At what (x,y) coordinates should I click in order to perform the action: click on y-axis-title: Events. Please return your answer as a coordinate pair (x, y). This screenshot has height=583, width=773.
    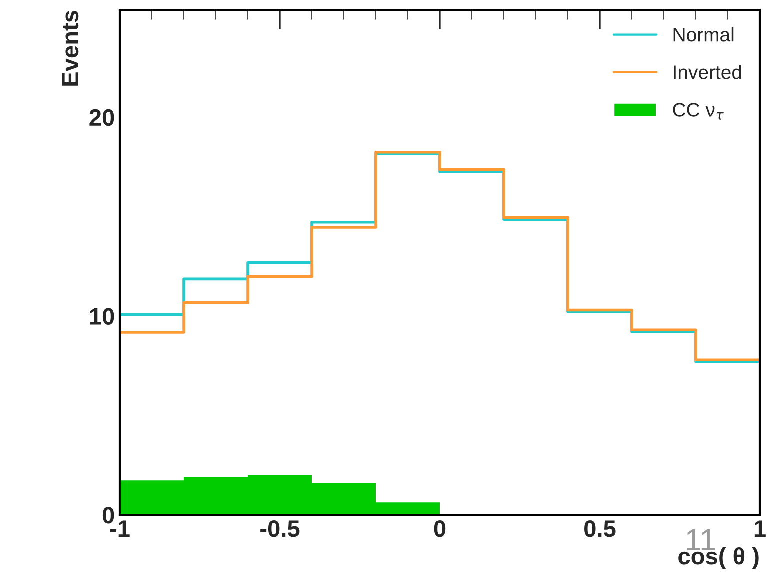
    Looking at the image, I should click on (70, 48).